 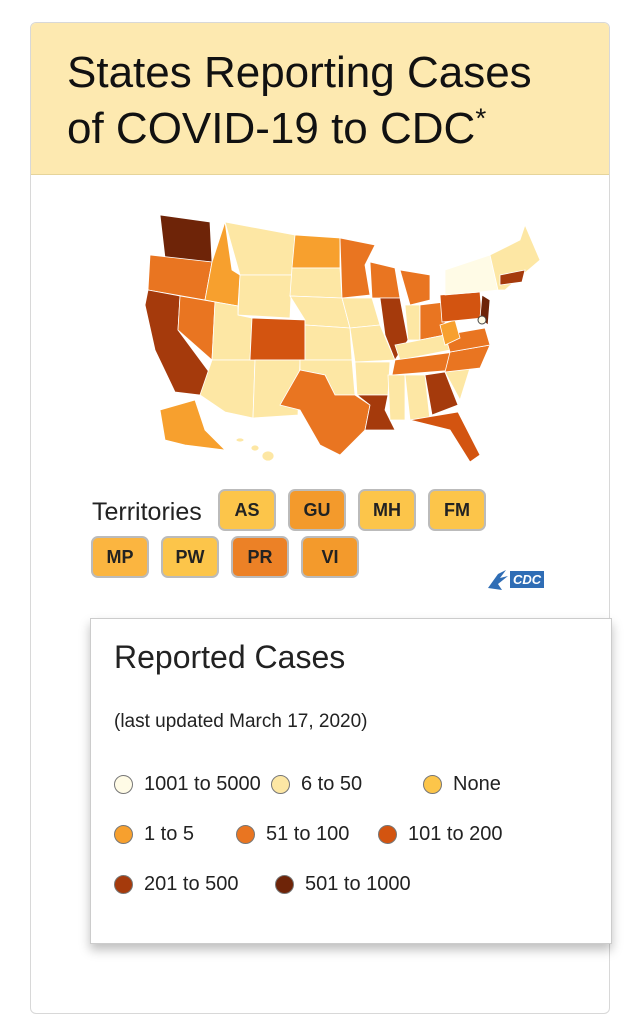 I want to click on territories-label: Territories, so click(x=147, y=512).